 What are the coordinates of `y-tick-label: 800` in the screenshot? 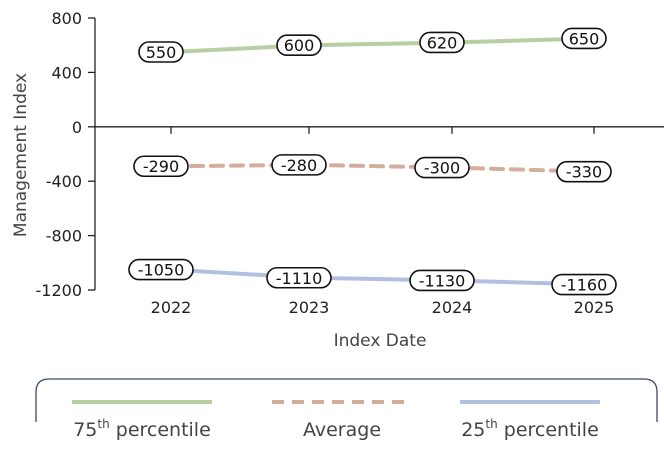 It's located at (66, 18).